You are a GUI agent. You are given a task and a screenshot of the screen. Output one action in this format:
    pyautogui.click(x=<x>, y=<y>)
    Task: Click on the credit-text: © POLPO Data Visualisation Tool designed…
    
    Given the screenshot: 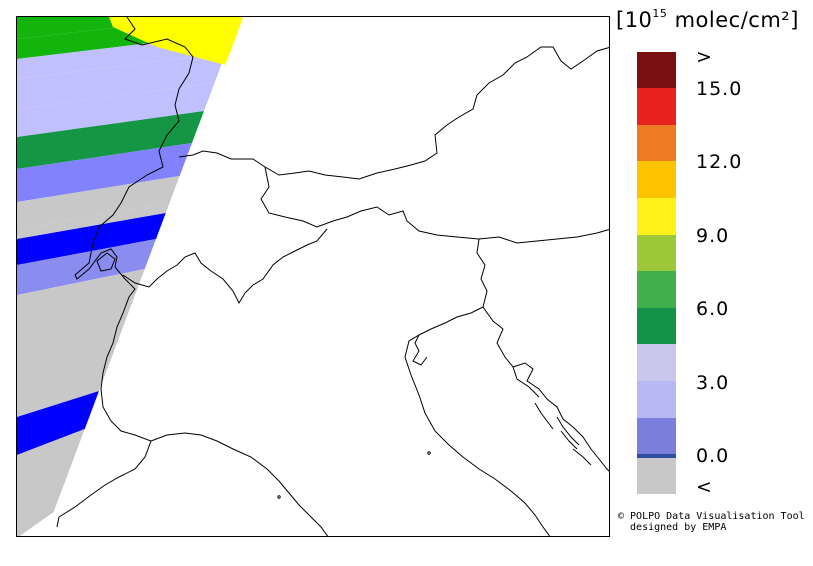 What is the action you would take?
    pyautogui.click(x=711, y=522)
    